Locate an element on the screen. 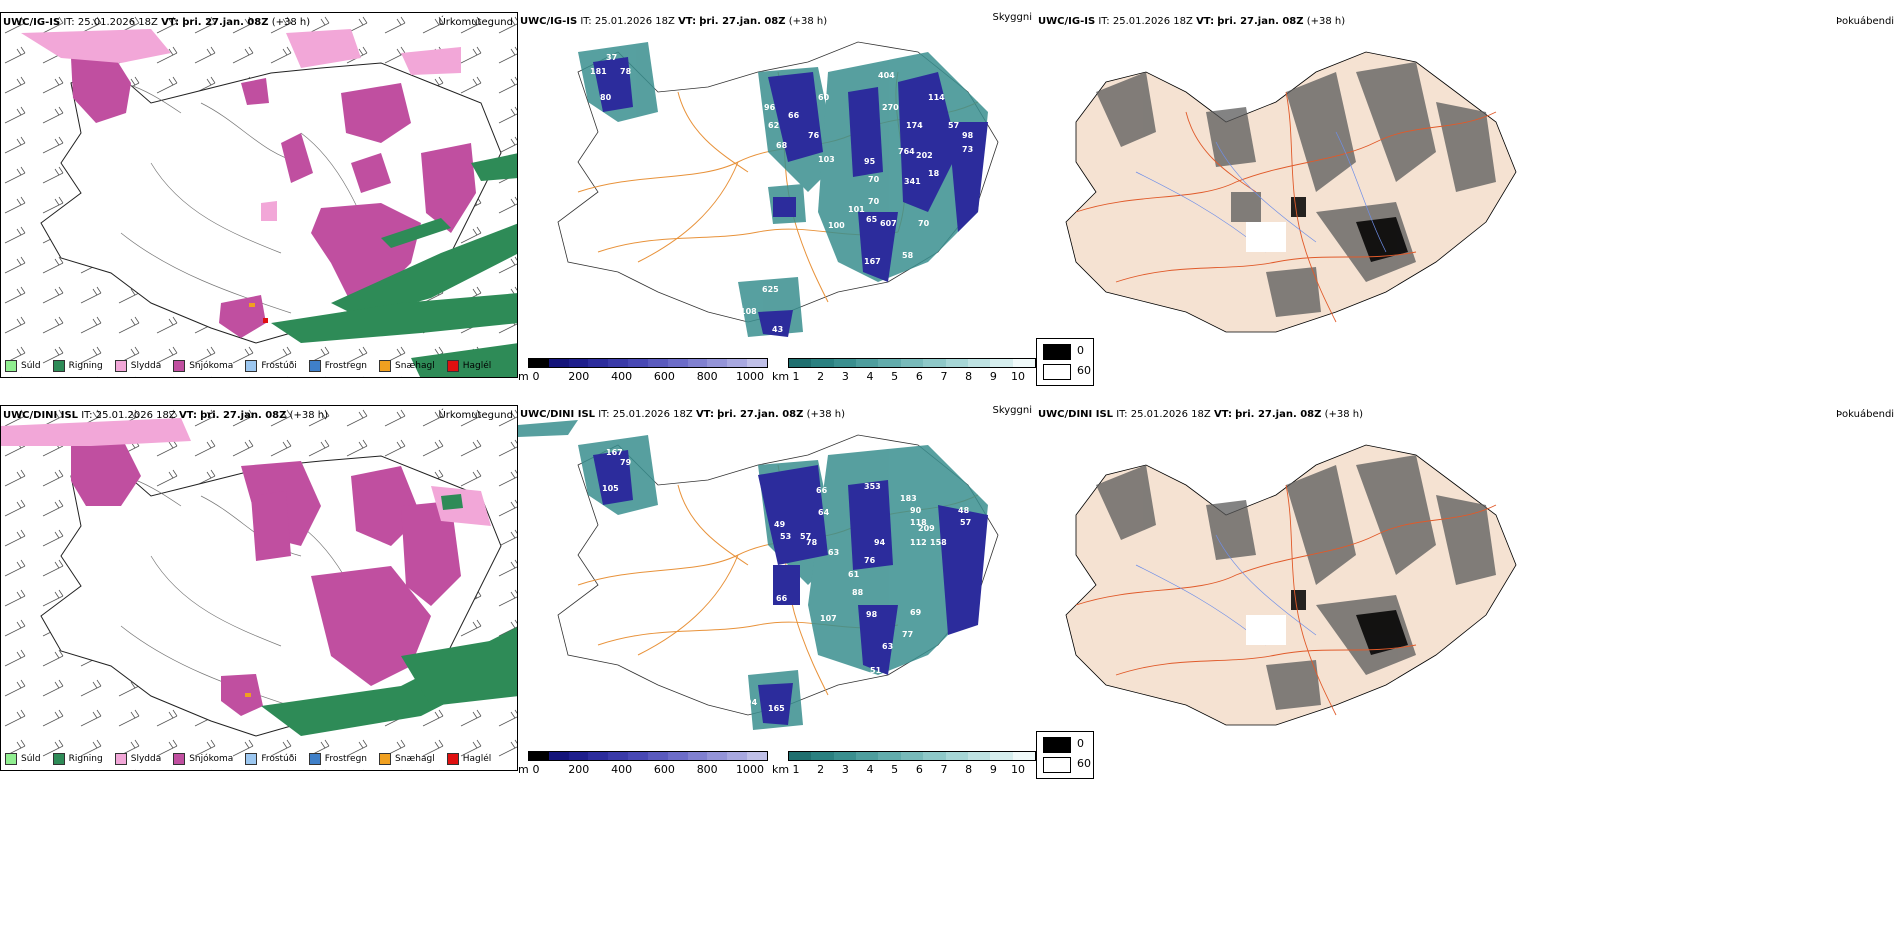  cloud-base-label: 183 is located at coordinates (908, 498).